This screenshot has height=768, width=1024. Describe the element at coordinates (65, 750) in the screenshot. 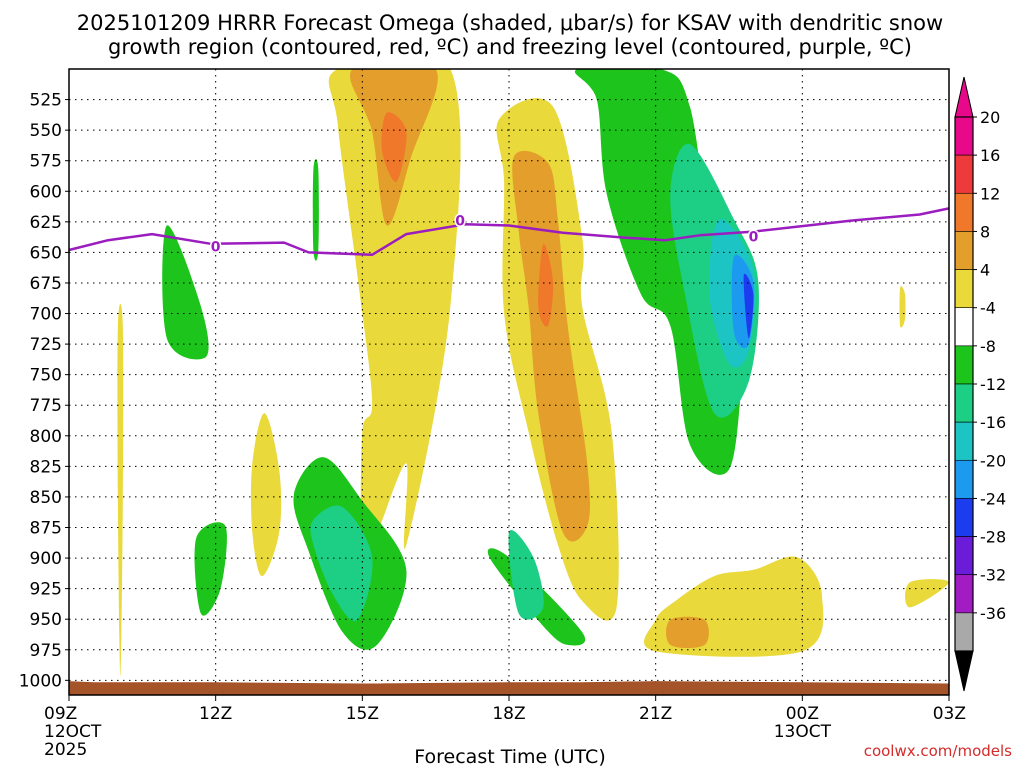

I see `x-tick-year: 2025` at that location.